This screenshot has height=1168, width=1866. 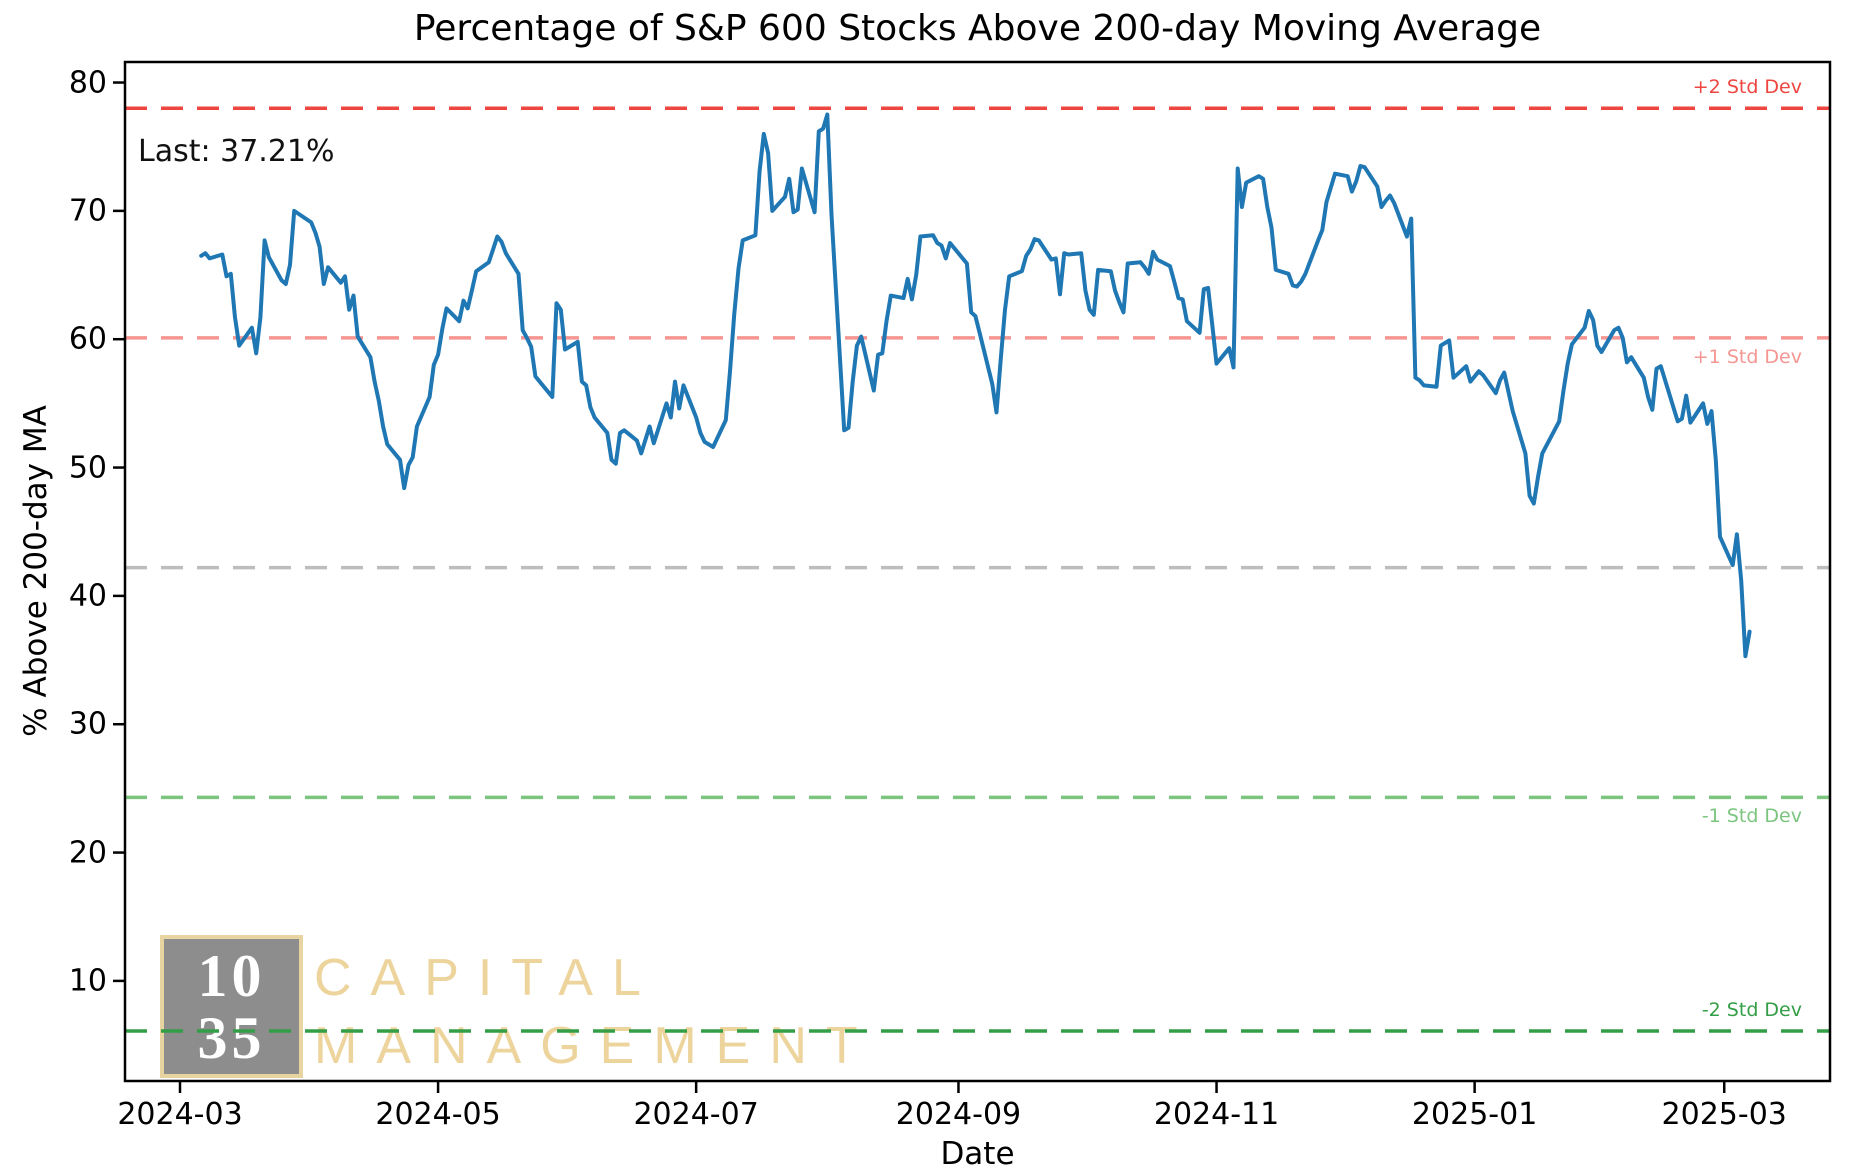 I want to click on y-tick-label: 50, so click(x=87, y=468).